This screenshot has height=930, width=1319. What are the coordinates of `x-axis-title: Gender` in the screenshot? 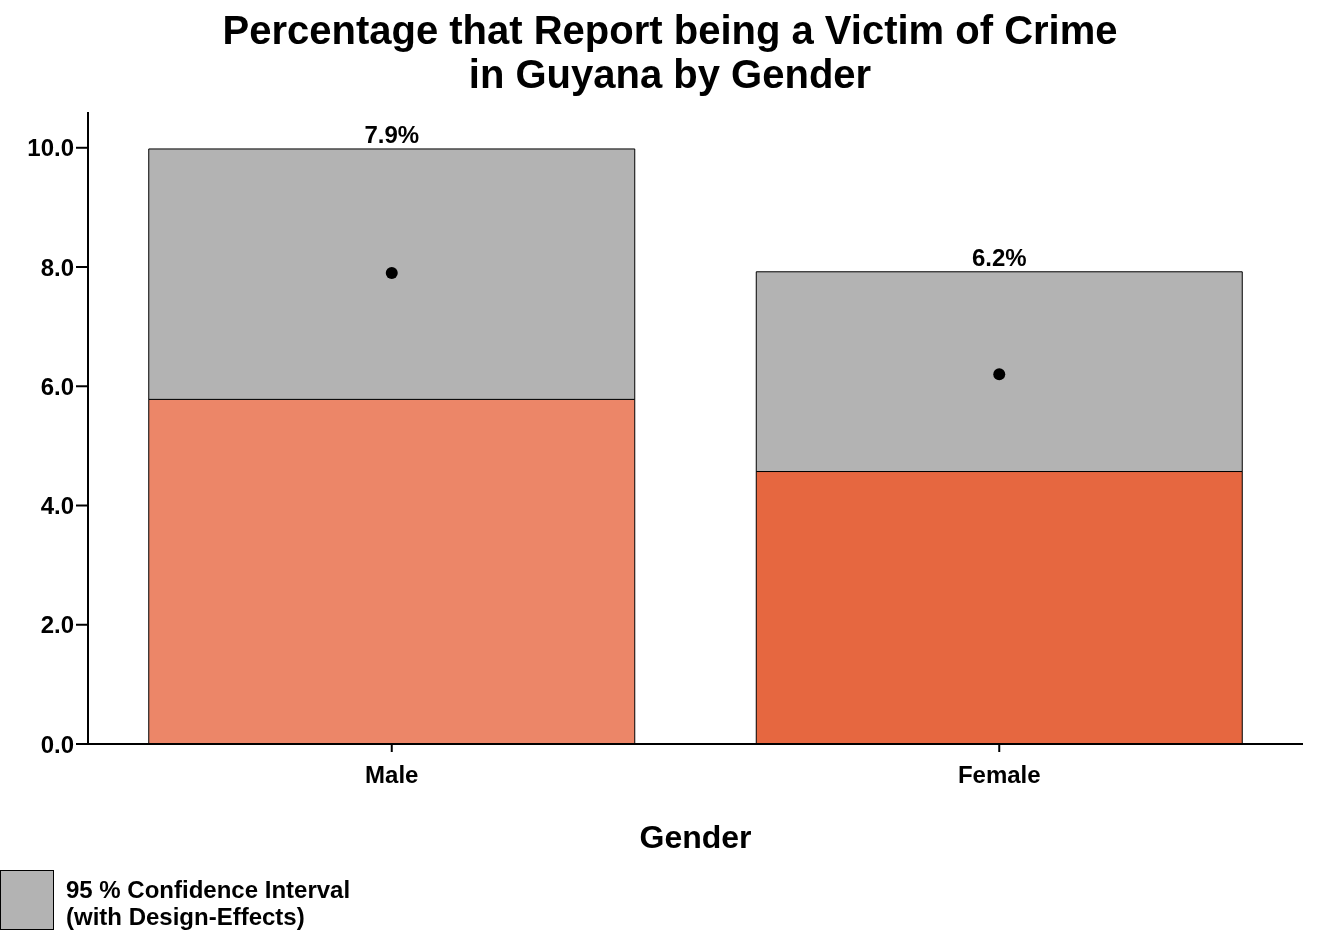 It's located at (695, 837).